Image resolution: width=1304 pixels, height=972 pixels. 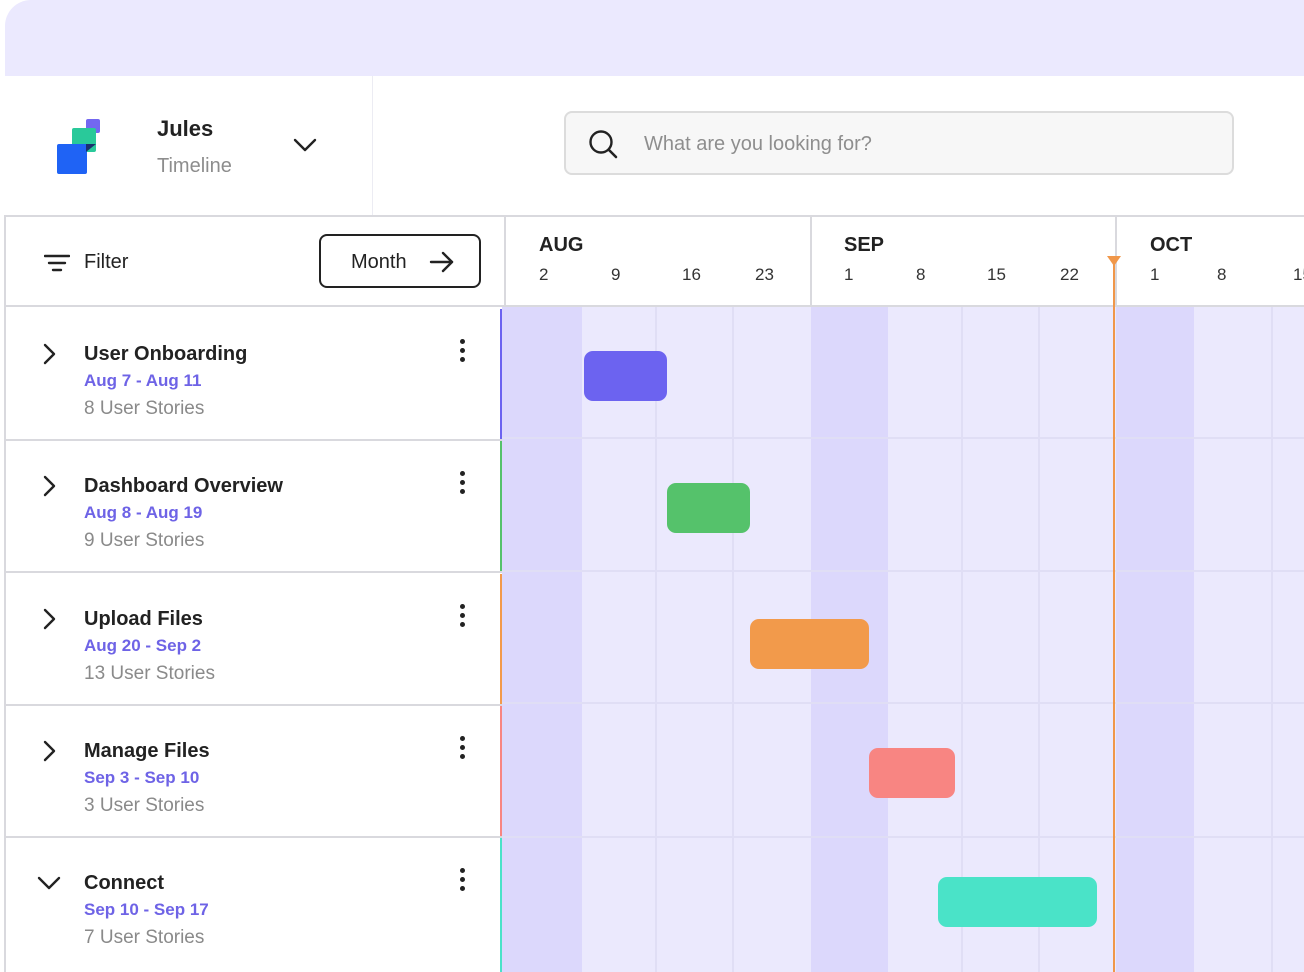 What do you see at coordinates (764, 274) in the screenshot?
I see `week-label: 23` at bounding box center [764, 274].